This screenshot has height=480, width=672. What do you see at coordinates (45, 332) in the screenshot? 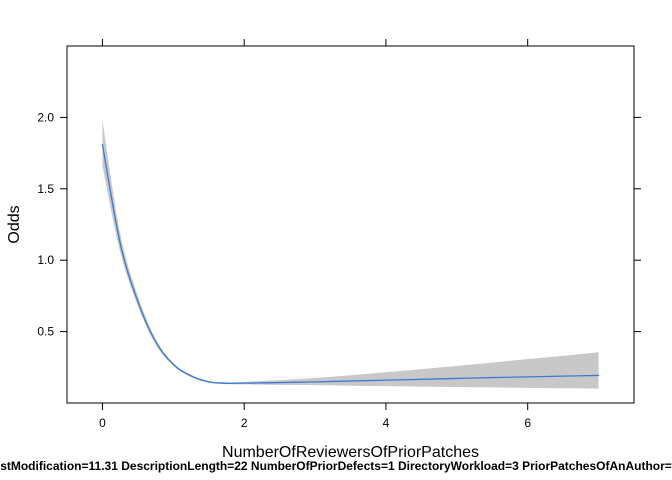
I see `y-tick-label: 0.5` at bounding box center [45, 332].